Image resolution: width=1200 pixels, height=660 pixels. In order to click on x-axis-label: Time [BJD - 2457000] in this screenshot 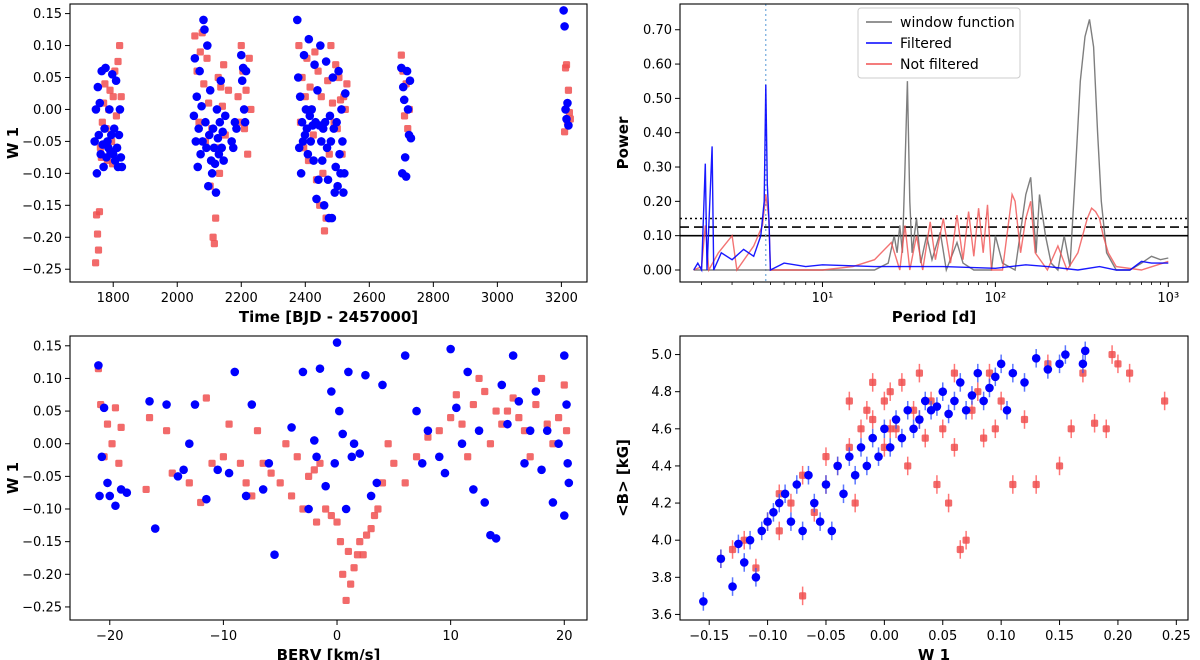, I will do `click(328, 317)`.